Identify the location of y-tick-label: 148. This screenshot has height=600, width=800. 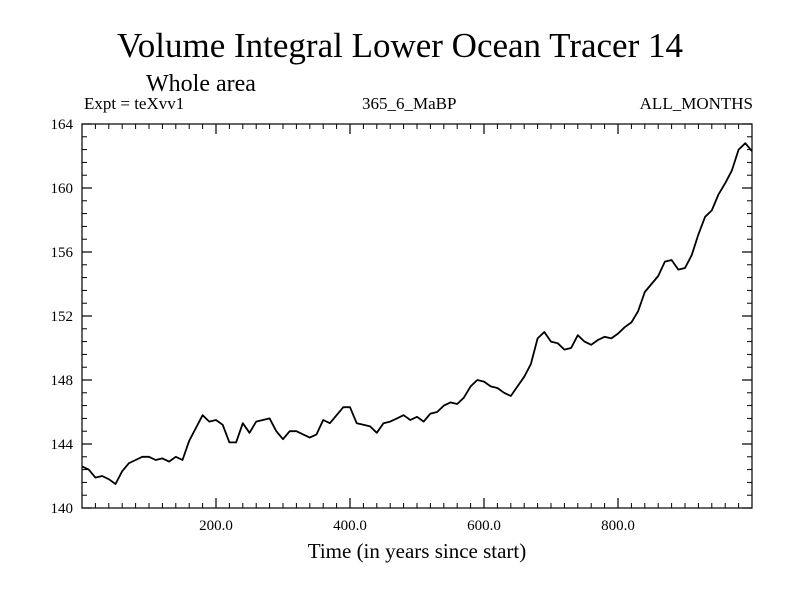
(62, 381).